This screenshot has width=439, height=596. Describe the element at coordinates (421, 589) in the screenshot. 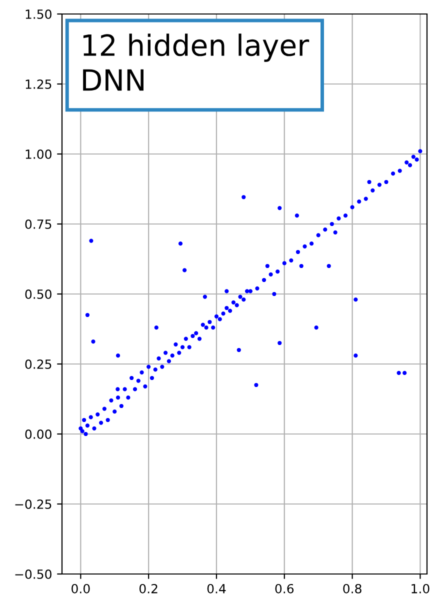

I see `x-tick-label: 1.0` at that location.